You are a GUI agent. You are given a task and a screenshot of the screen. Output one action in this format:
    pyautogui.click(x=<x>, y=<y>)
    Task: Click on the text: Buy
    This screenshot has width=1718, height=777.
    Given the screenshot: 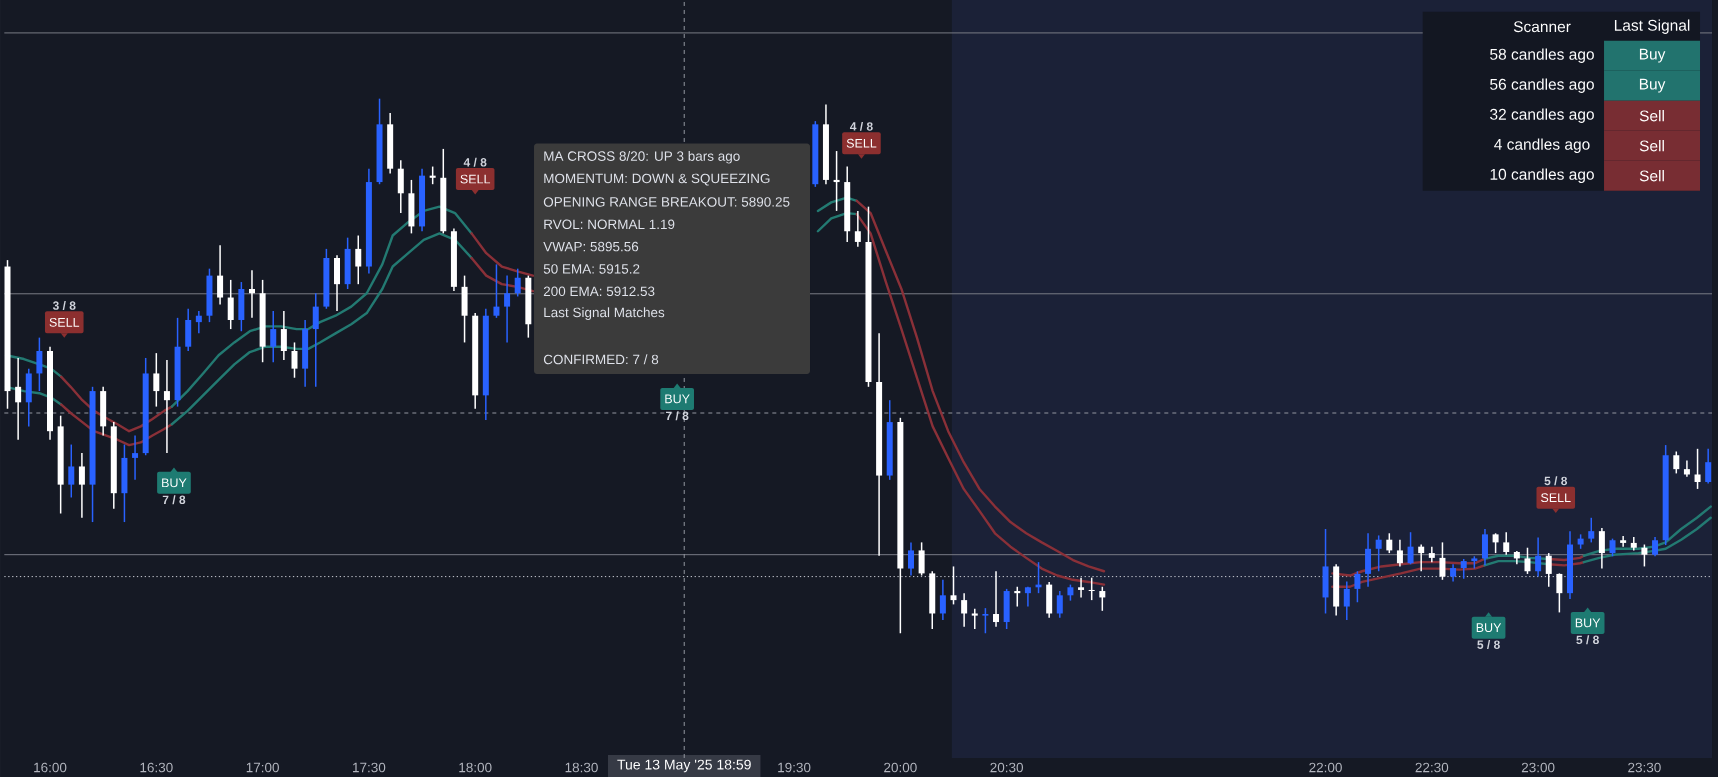 What is the action you would take?
    pyautogui.click(x=1652, y=85)
    